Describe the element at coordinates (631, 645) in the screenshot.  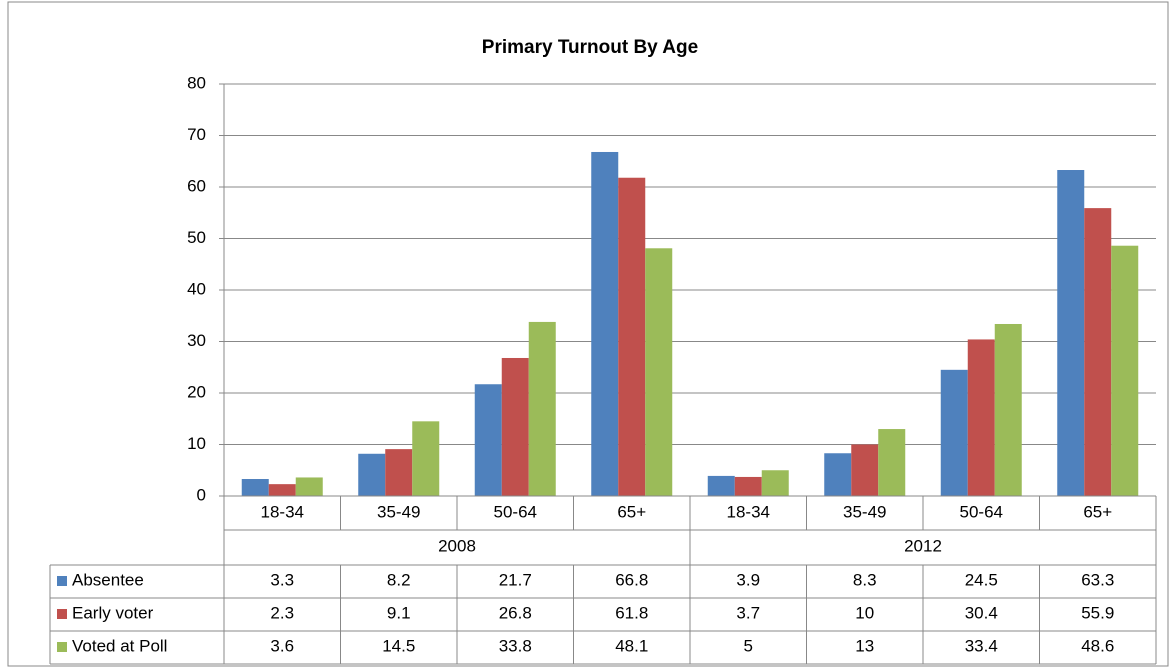
I see `table-value: 48.1` at that location.